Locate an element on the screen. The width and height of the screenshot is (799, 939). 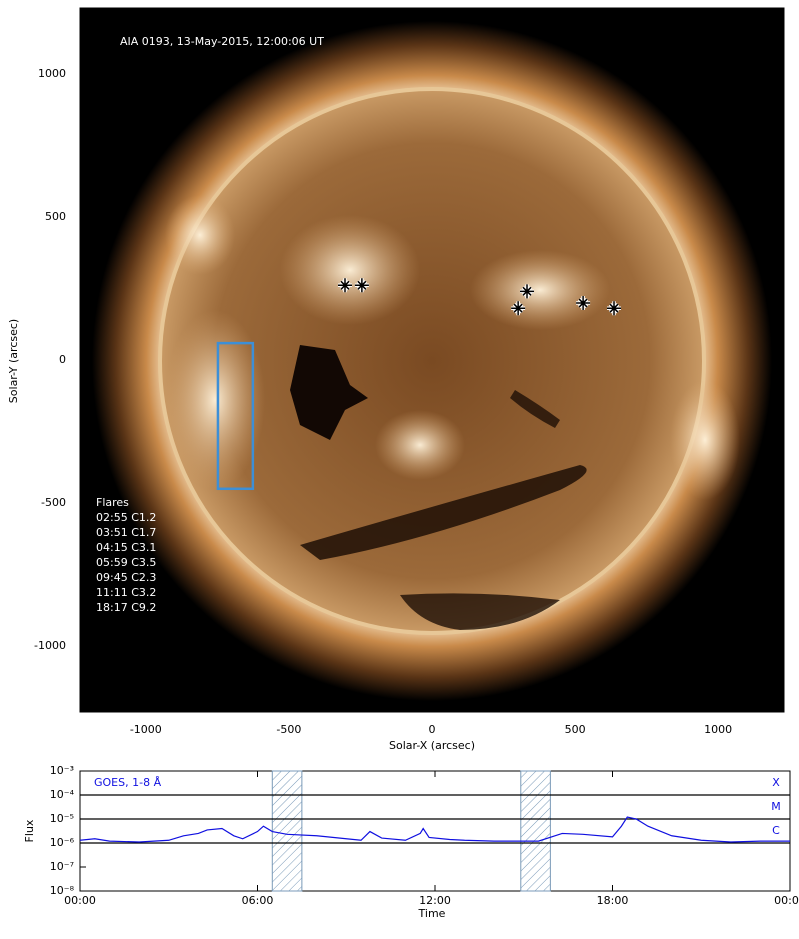
x-tick-label: 18:00 is located at coordinates (613, 900).